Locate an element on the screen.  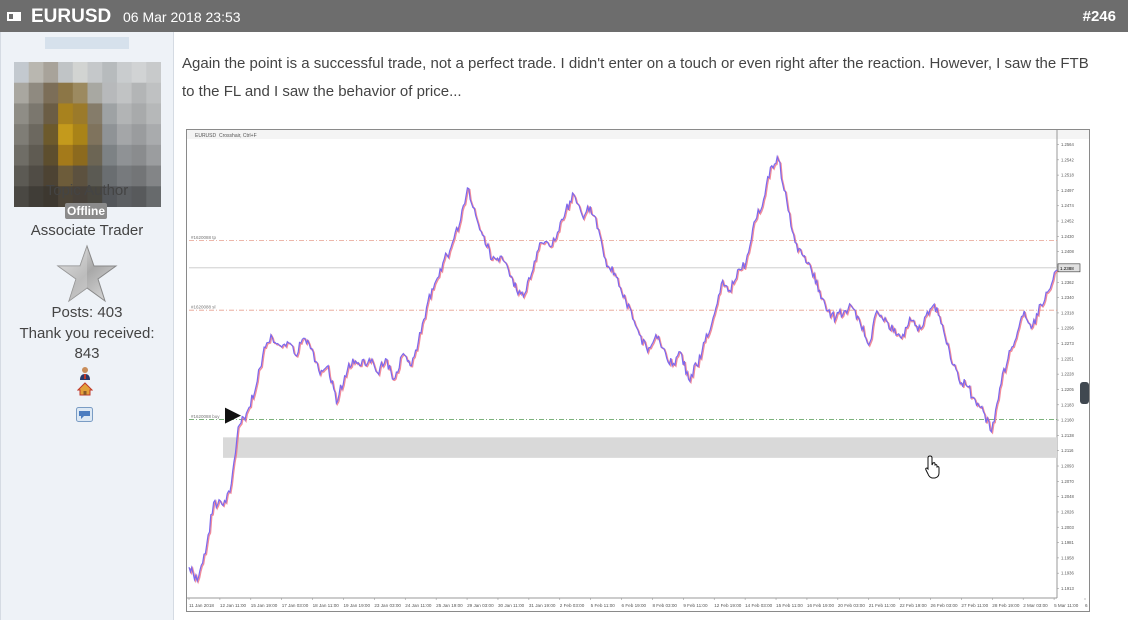
current-price-box is located at coordinates (1069, 268).